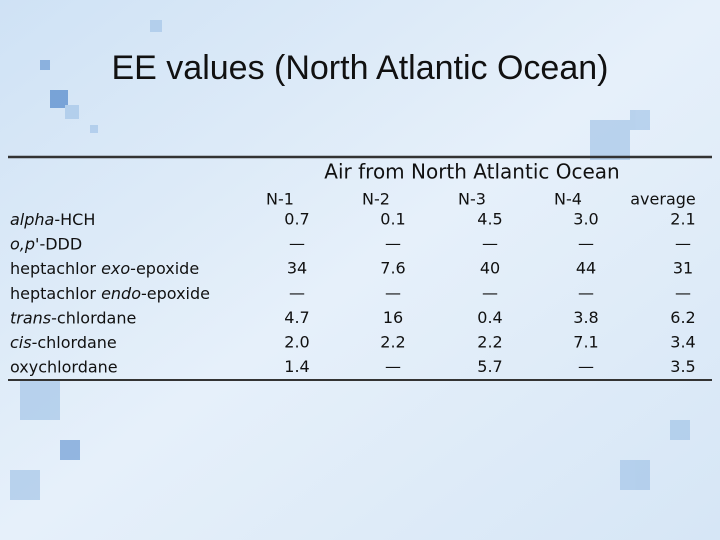 The image size is (720, 540). Describe the element at coordinates (663, 199) in the screenshot. I see `column-header: average` at that location.